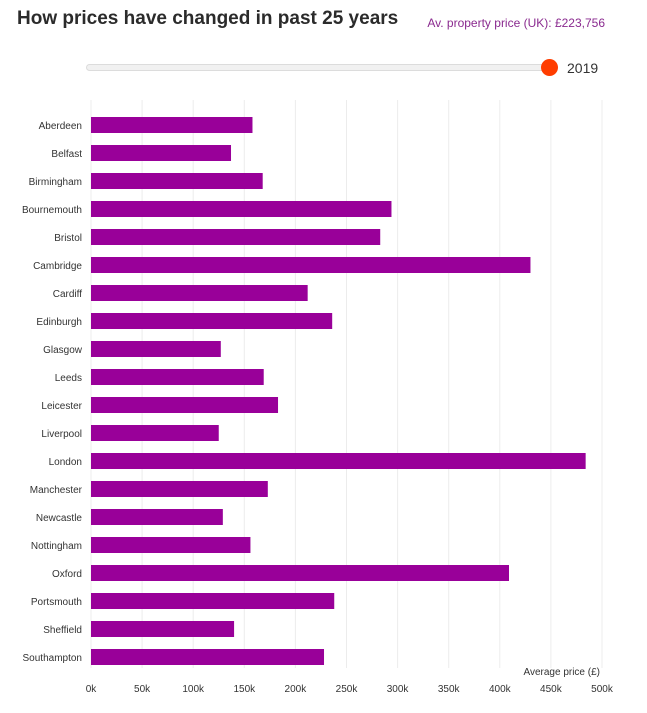  I want to click on x-tick-label: 350k, so click(449, 689).